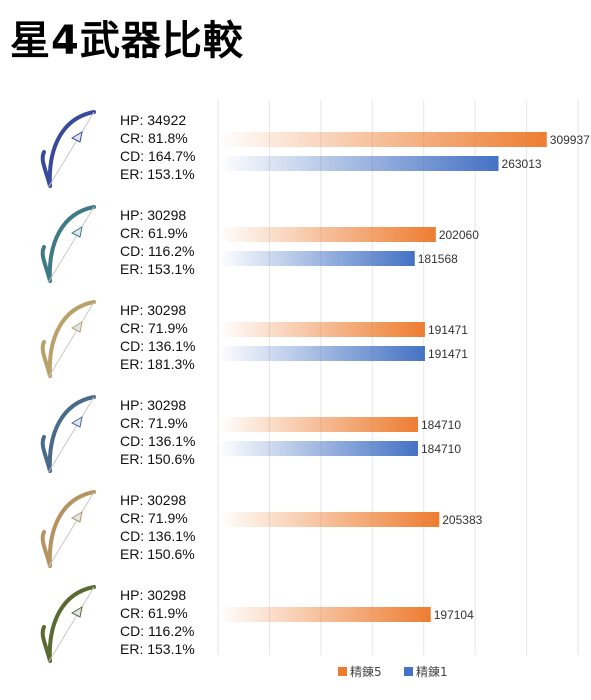 This screenshot has width=591, height=700. What do you see at coordinates (68, 387) in the screenshot?
I see `weapon-icons` at bounding box center [68, 387].